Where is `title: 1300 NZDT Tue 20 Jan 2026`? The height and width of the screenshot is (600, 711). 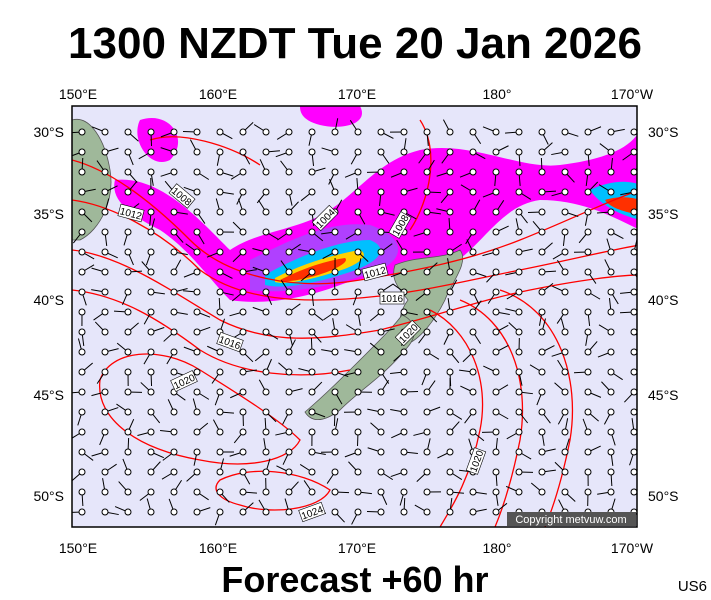 title: 1300 NZDT Tue 20 Jan 2026 is located at coordinates (355, 43).